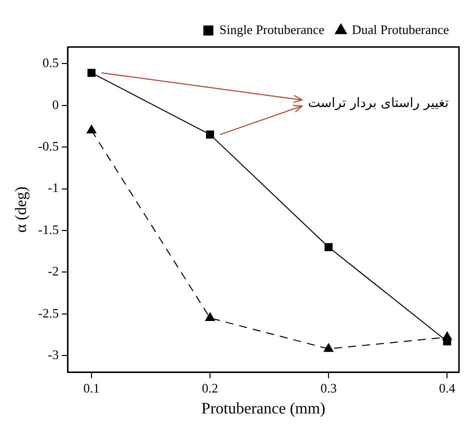 This screenshot has height=427, width=473. Describe the element at coordinates (328, 388) in the screenshot. I see `x-tick-label: 0.3` at that location.